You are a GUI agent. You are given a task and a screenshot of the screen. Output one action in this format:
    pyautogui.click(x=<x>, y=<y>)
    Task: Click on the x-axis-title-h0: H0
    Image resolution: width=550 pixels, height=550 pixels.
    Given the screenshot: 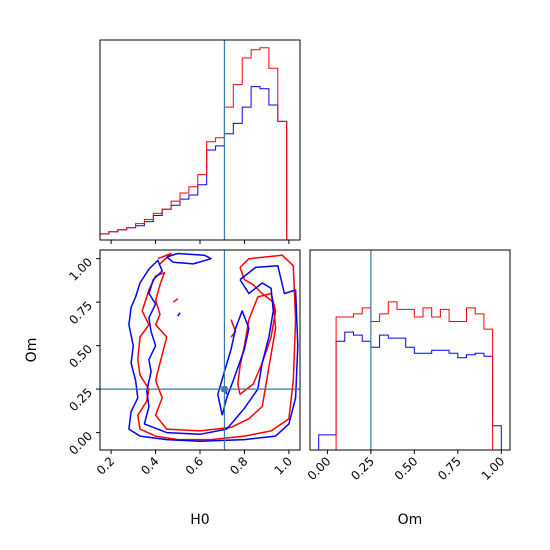 What is the action you would take?
    pyautogui.click(x=199, y=520)
    